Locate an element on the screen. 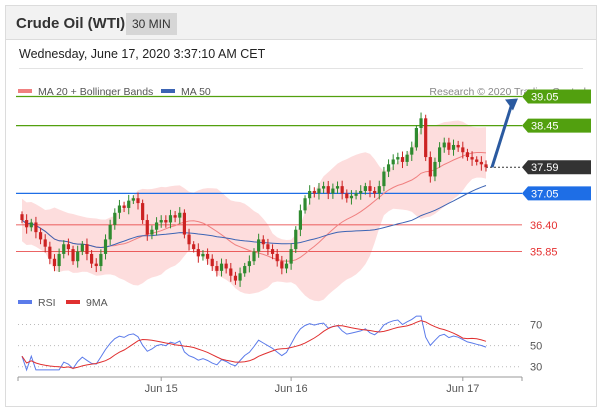  x-tick-label: Jun 17 is located at coordinates (462, 389).